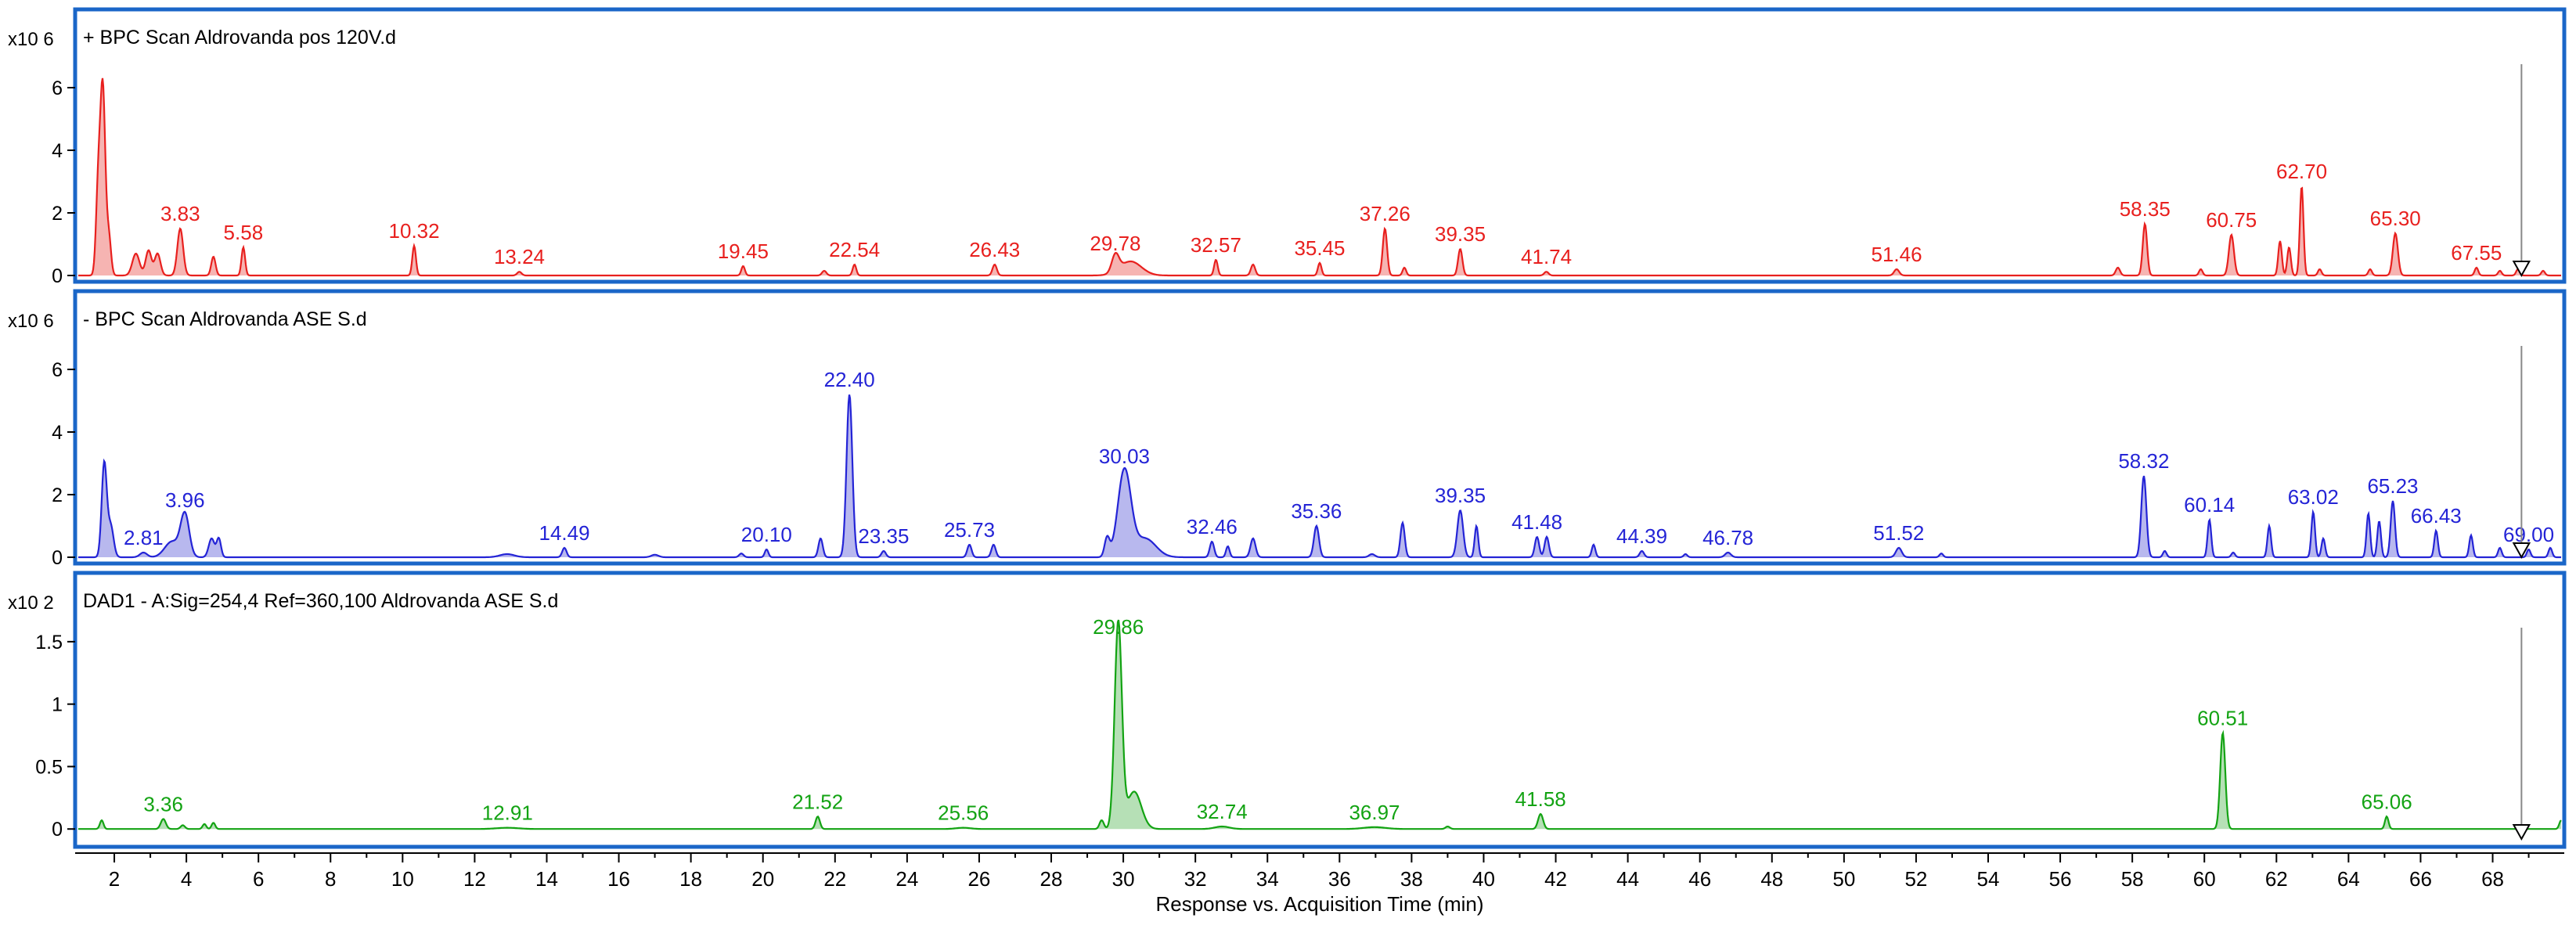 The height and width of the screenshot is (929, 2576). Describe the element at coordinates (519, 256) in the screenshot. I see `peak-label: 13.24` at that location.